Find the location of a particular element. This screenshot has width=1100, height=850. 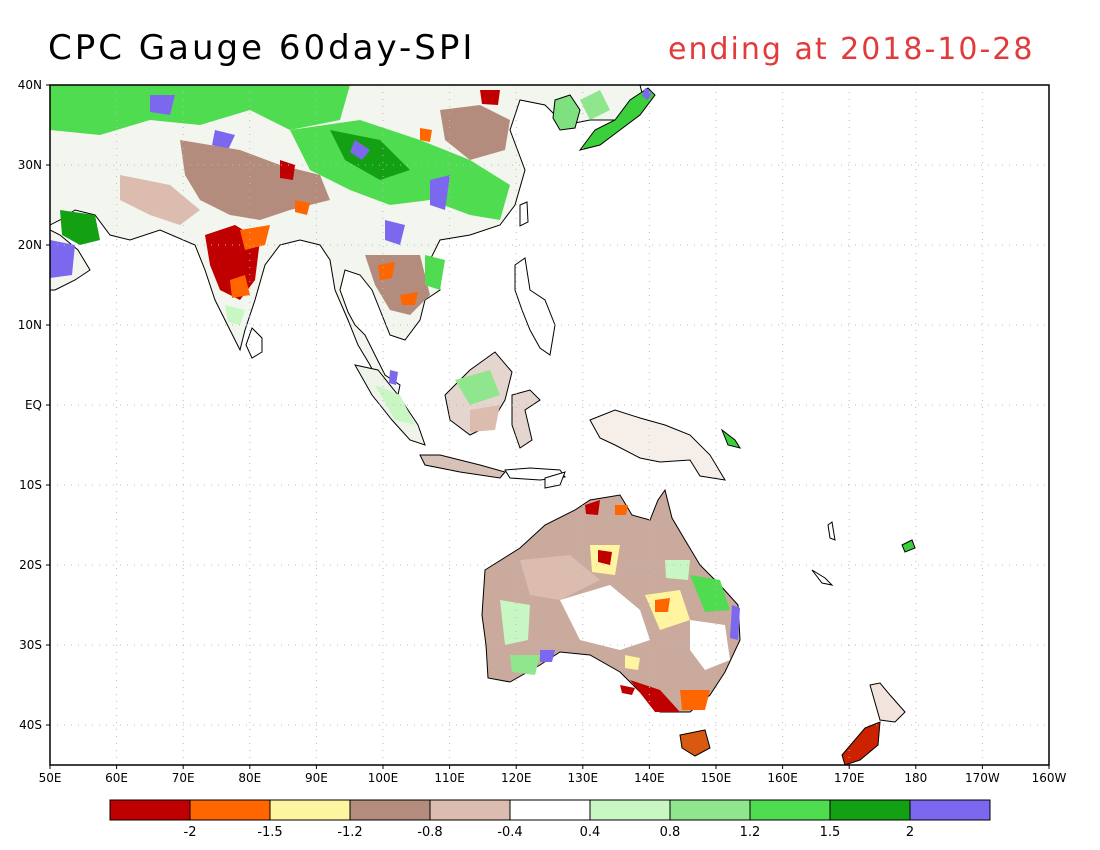

lat-label: 10S is located at coordinates (30, 485).